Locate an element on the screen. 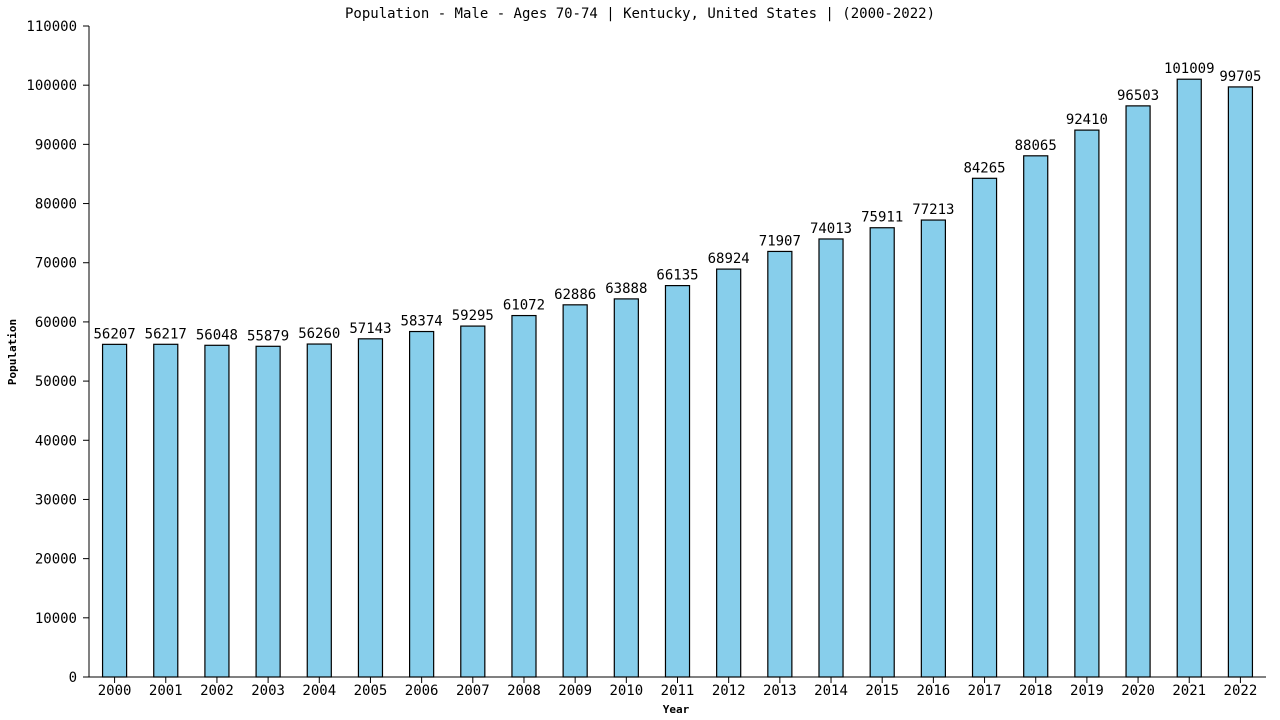  x-tick-label: 2009 is located at coordinates (575, 691).